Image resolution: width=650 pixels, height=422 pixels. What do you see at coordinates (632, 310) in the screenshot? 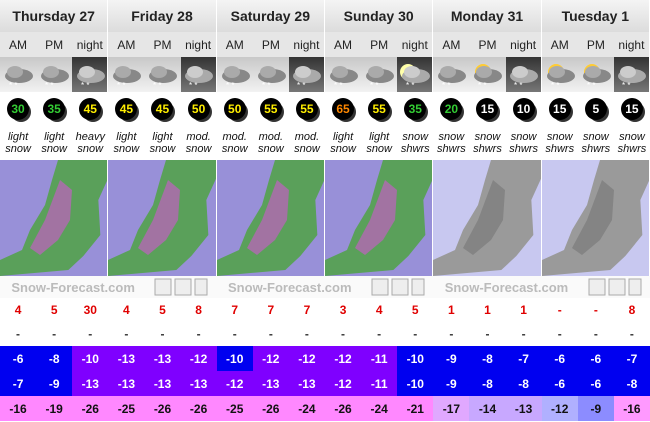
I see `snow-amount: 8` at bounding box center [632, 310].